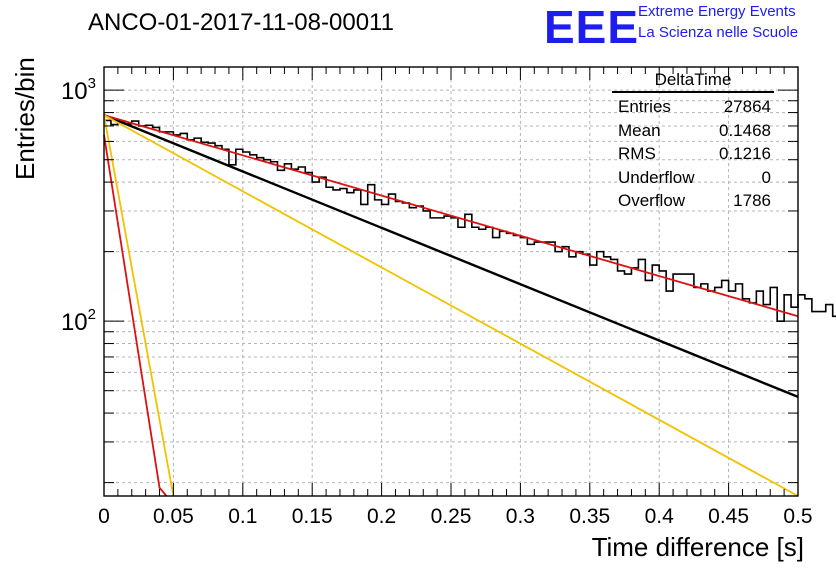  What do you see at coordinates (520, 516) in the screenshot?
I see `x-tick-label: 0.3` at bounding box center [520, 516].